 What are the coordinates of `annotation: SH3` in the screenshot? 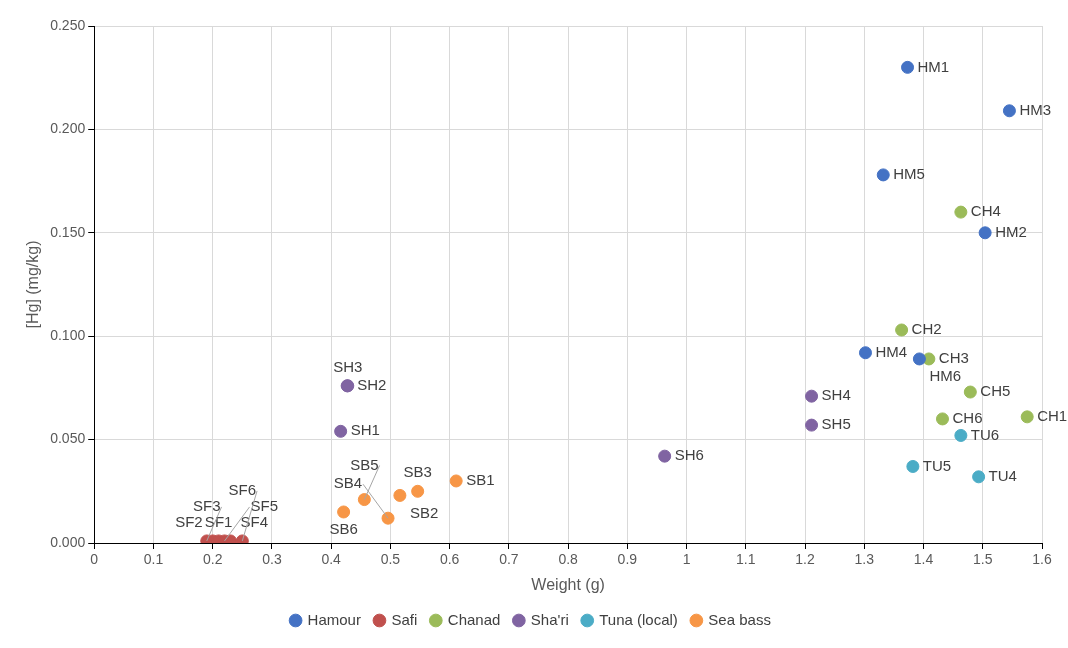 It's located at (348, 366).